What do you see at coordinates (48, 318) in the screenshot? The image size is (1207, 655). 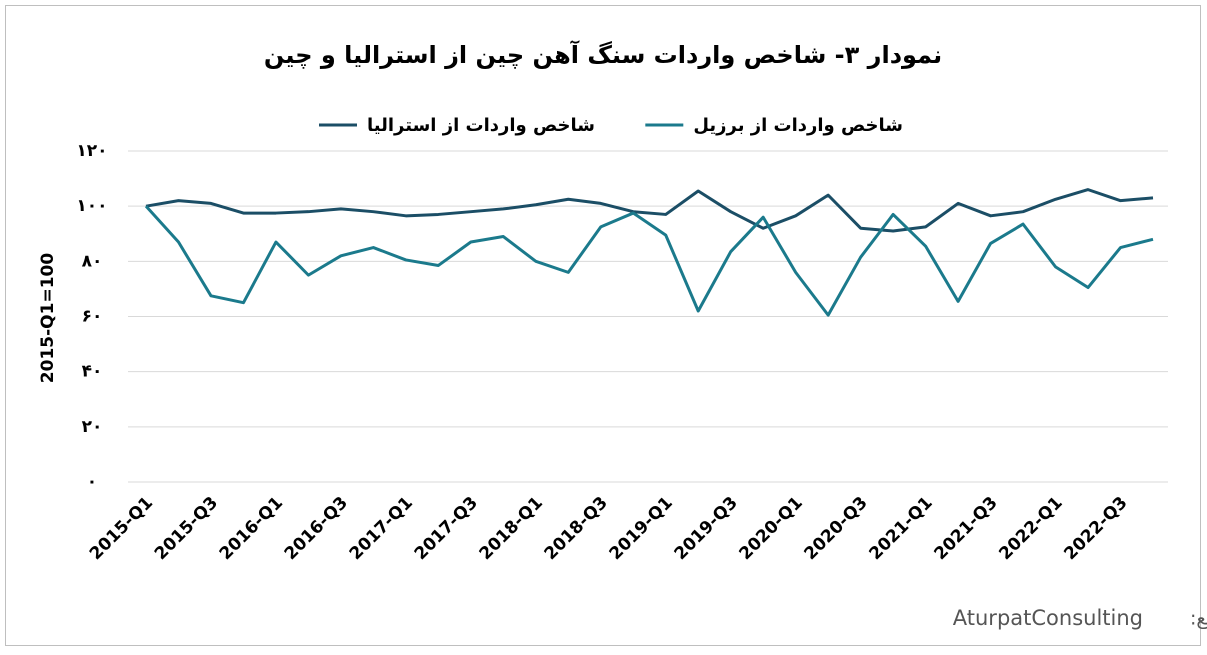 I see `y-axis-title: 2015-Q1=100` at bounding box center [48, 318].